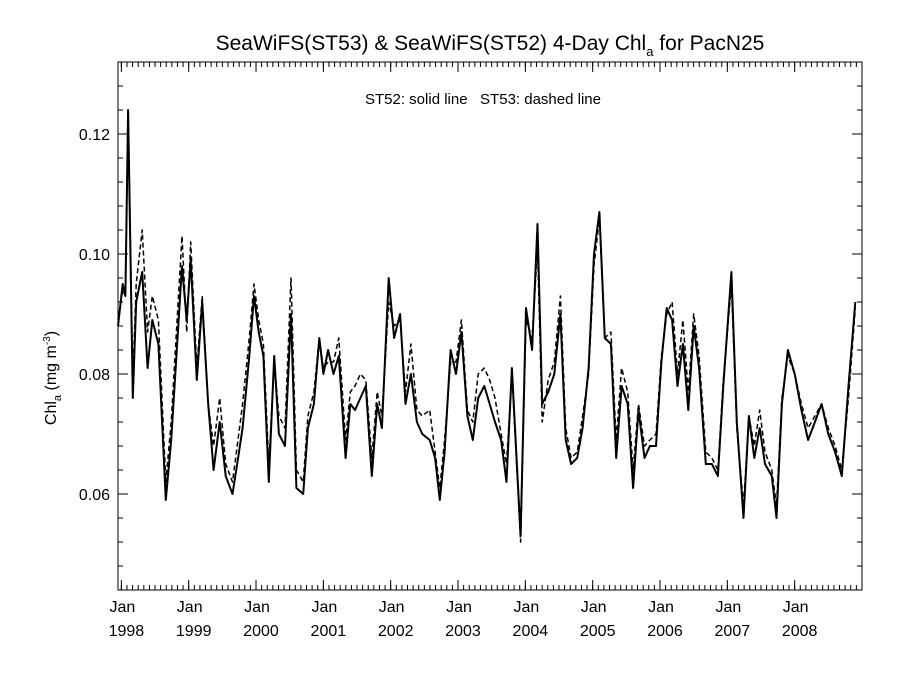 The image size is (900, 675). What do you see at coordinates (94, 255) in the screenshot?
I see `y-tick-label: 0.10` at bounding box center [94, 255].